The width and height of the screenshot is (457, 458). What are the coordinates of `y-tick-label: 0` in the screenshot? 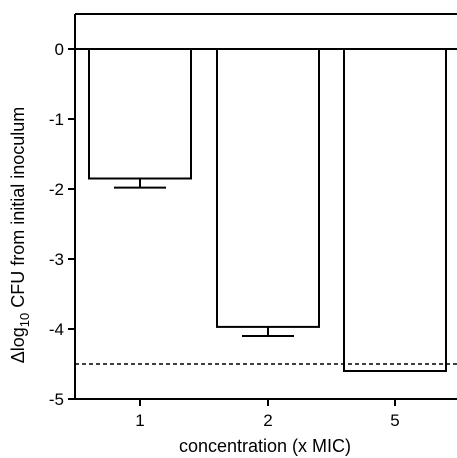 It's located at (59, 49).